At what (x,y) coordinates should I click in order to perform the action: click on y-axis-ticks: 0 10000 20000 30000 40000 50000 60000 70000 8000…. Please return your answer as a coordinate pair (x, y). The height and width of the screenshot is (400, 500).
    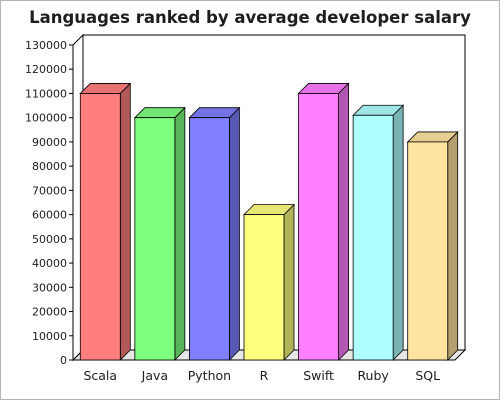
    Looking at the image, I should click on (49, 203).